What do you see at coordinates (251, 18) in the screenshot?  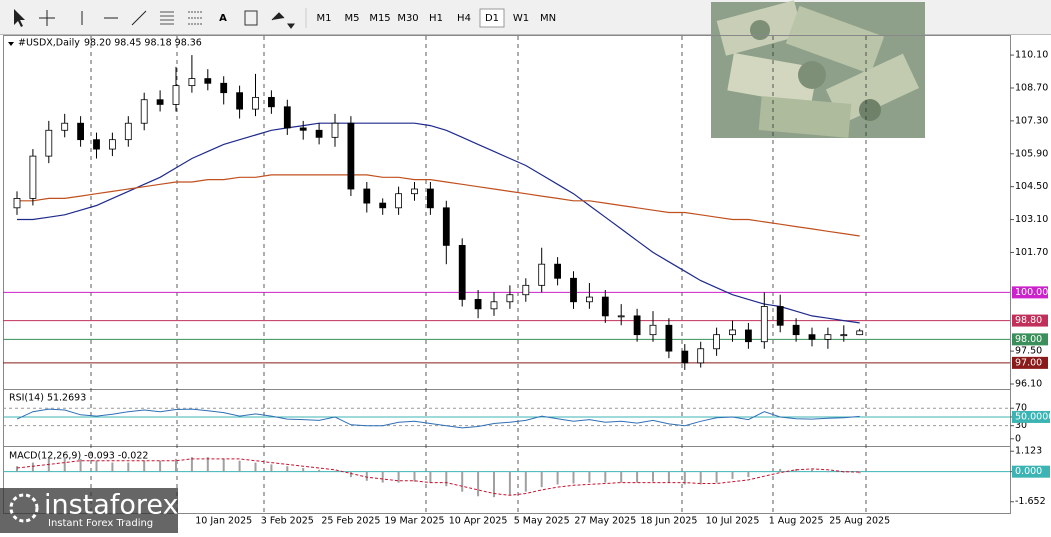 I see `label-icon` at bounding box center [251, 18].